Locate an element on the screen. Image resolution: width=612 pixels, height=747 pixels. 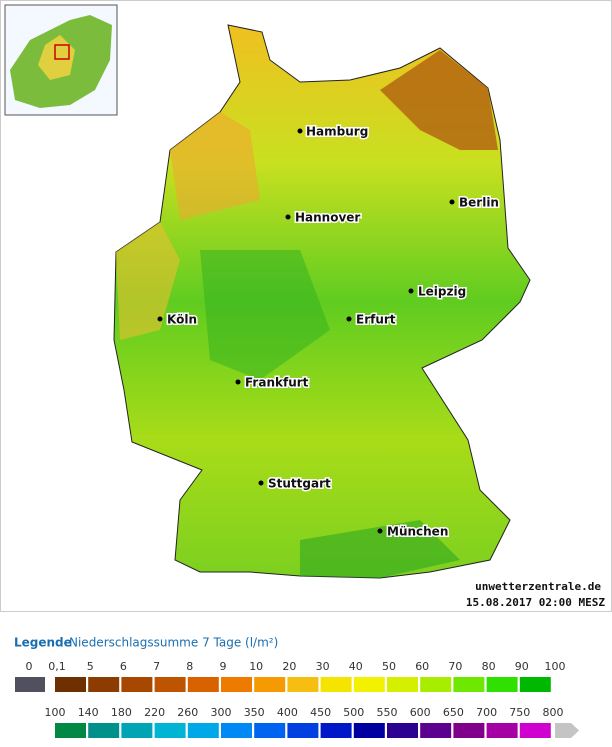
legend-label: 80 is located at coordinates (489, 666).